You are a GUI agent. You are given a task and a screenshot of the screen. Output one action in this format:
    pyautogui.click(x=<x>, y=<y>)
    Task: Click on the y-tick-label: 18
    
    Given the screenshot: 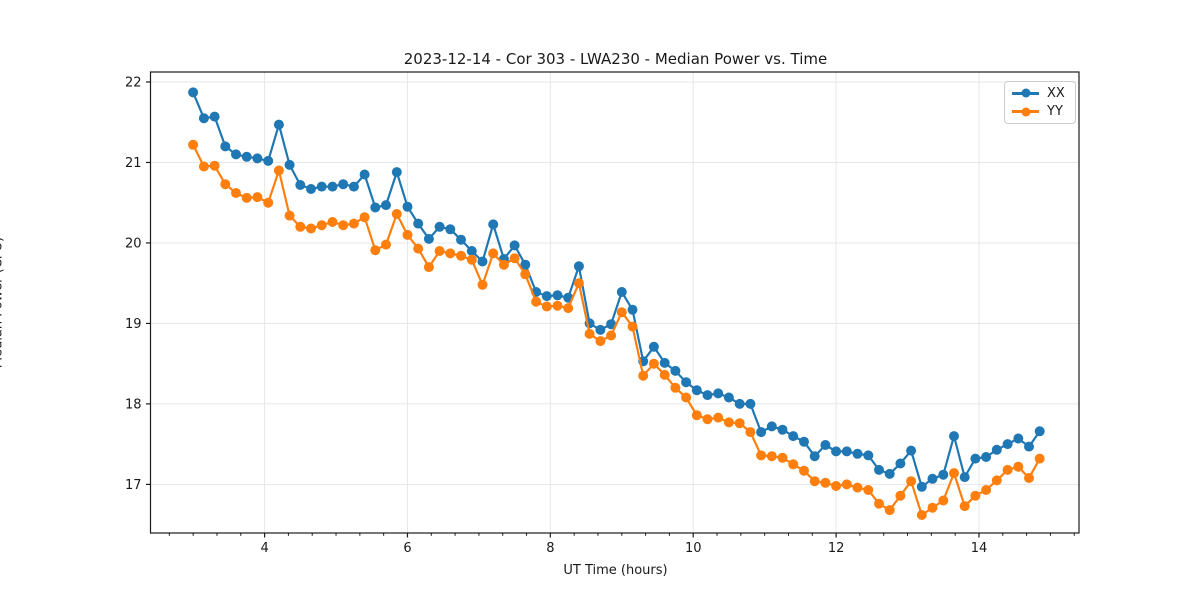 What is the action you would take?
    pyautogui.click(x=133, y=404)
    